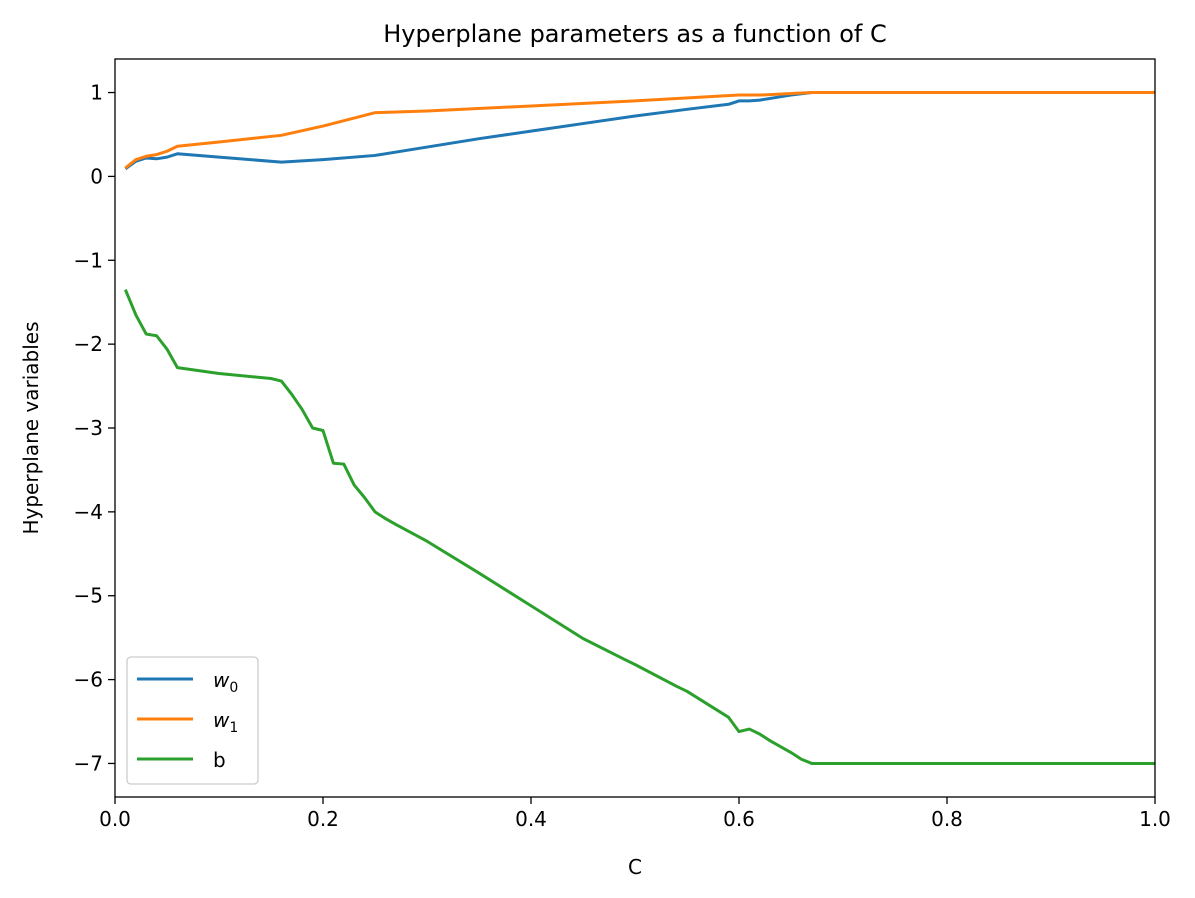 This screenshot has height=898, width=1195. What do you see at coordinates (635, 867) in the screenshot?
I see `x-axis-label: C` at bounding box center [635, 867].